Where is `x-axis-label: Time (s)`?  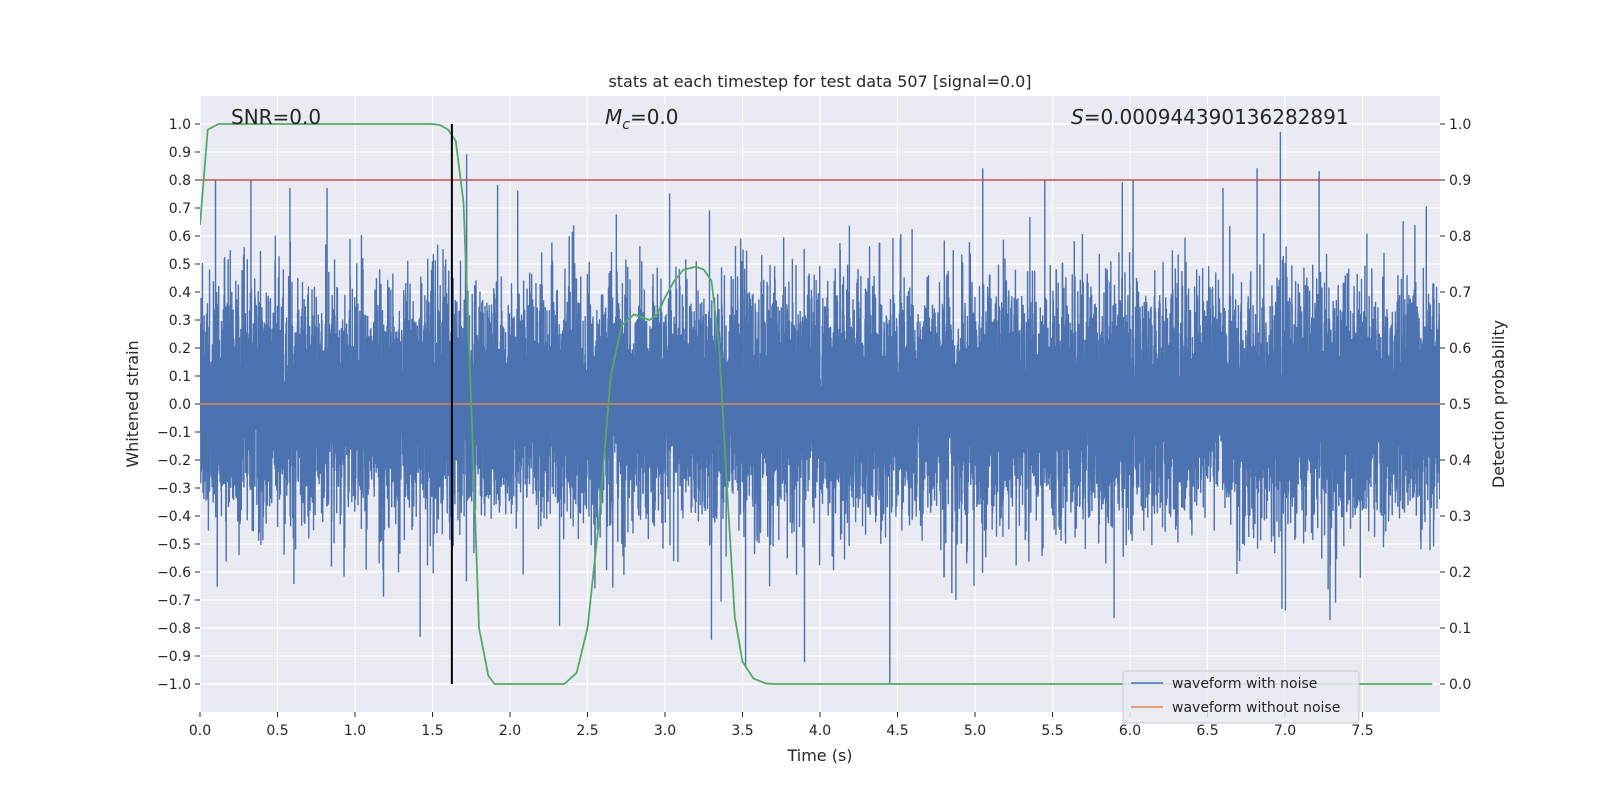 x-axis-label: Time (s) is located at coordinates (819, 755).